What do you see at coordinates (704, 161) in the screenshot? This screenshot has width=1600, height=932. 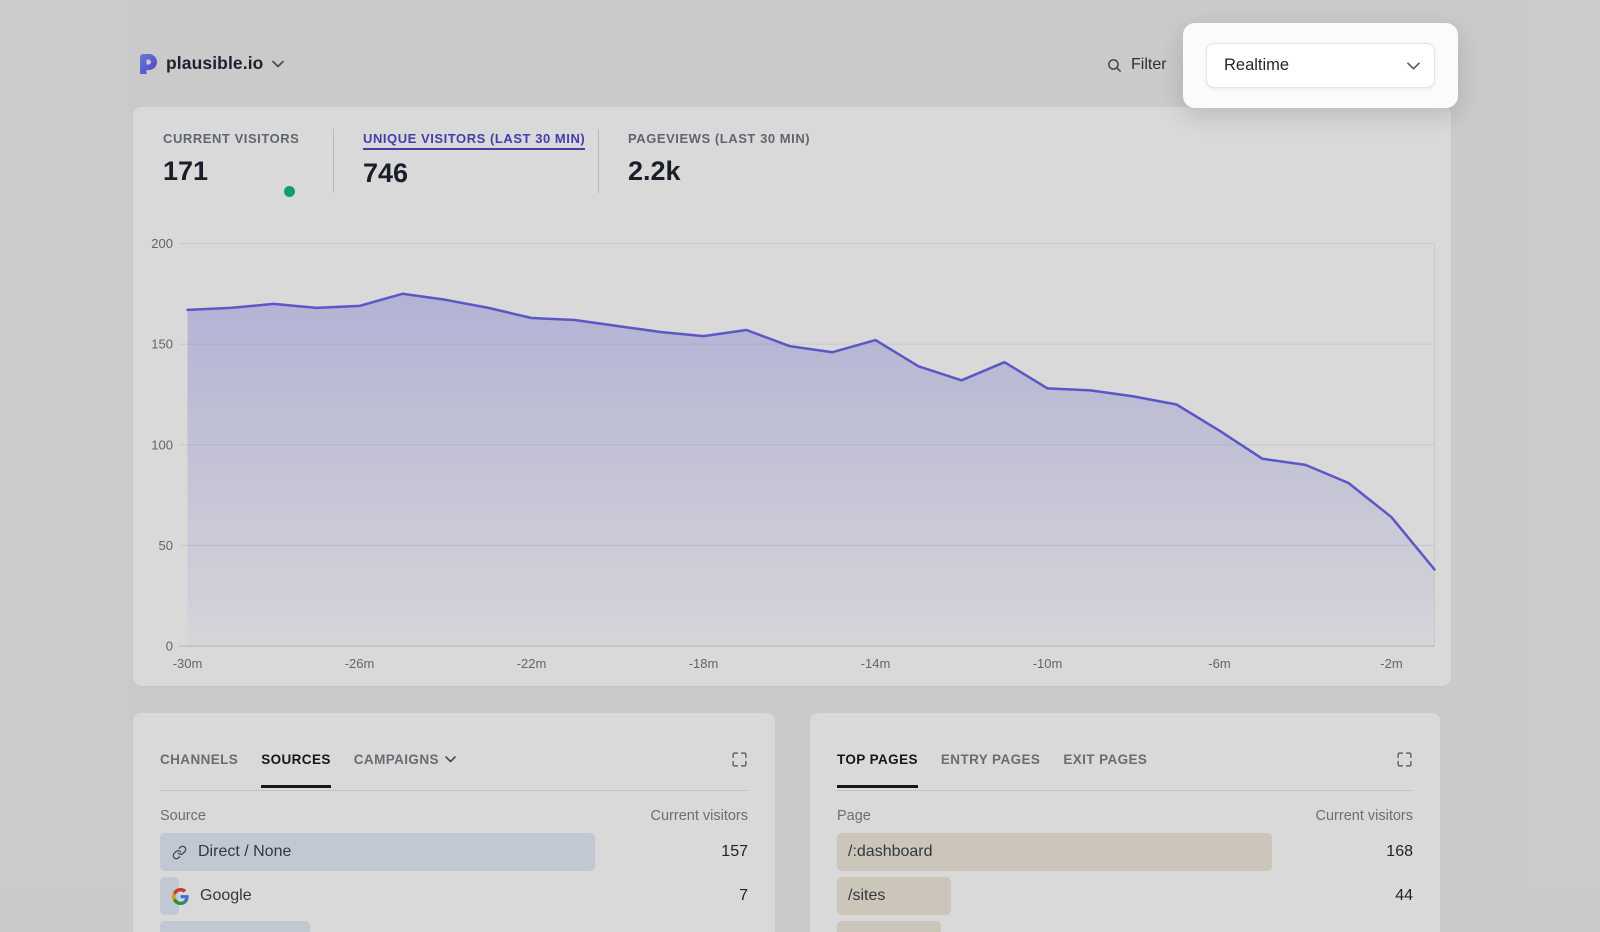 I see `stat-pageviews: PAGEVIEWS (LAST 30 MIN) 2.2k` at bounding box center [704, 161].